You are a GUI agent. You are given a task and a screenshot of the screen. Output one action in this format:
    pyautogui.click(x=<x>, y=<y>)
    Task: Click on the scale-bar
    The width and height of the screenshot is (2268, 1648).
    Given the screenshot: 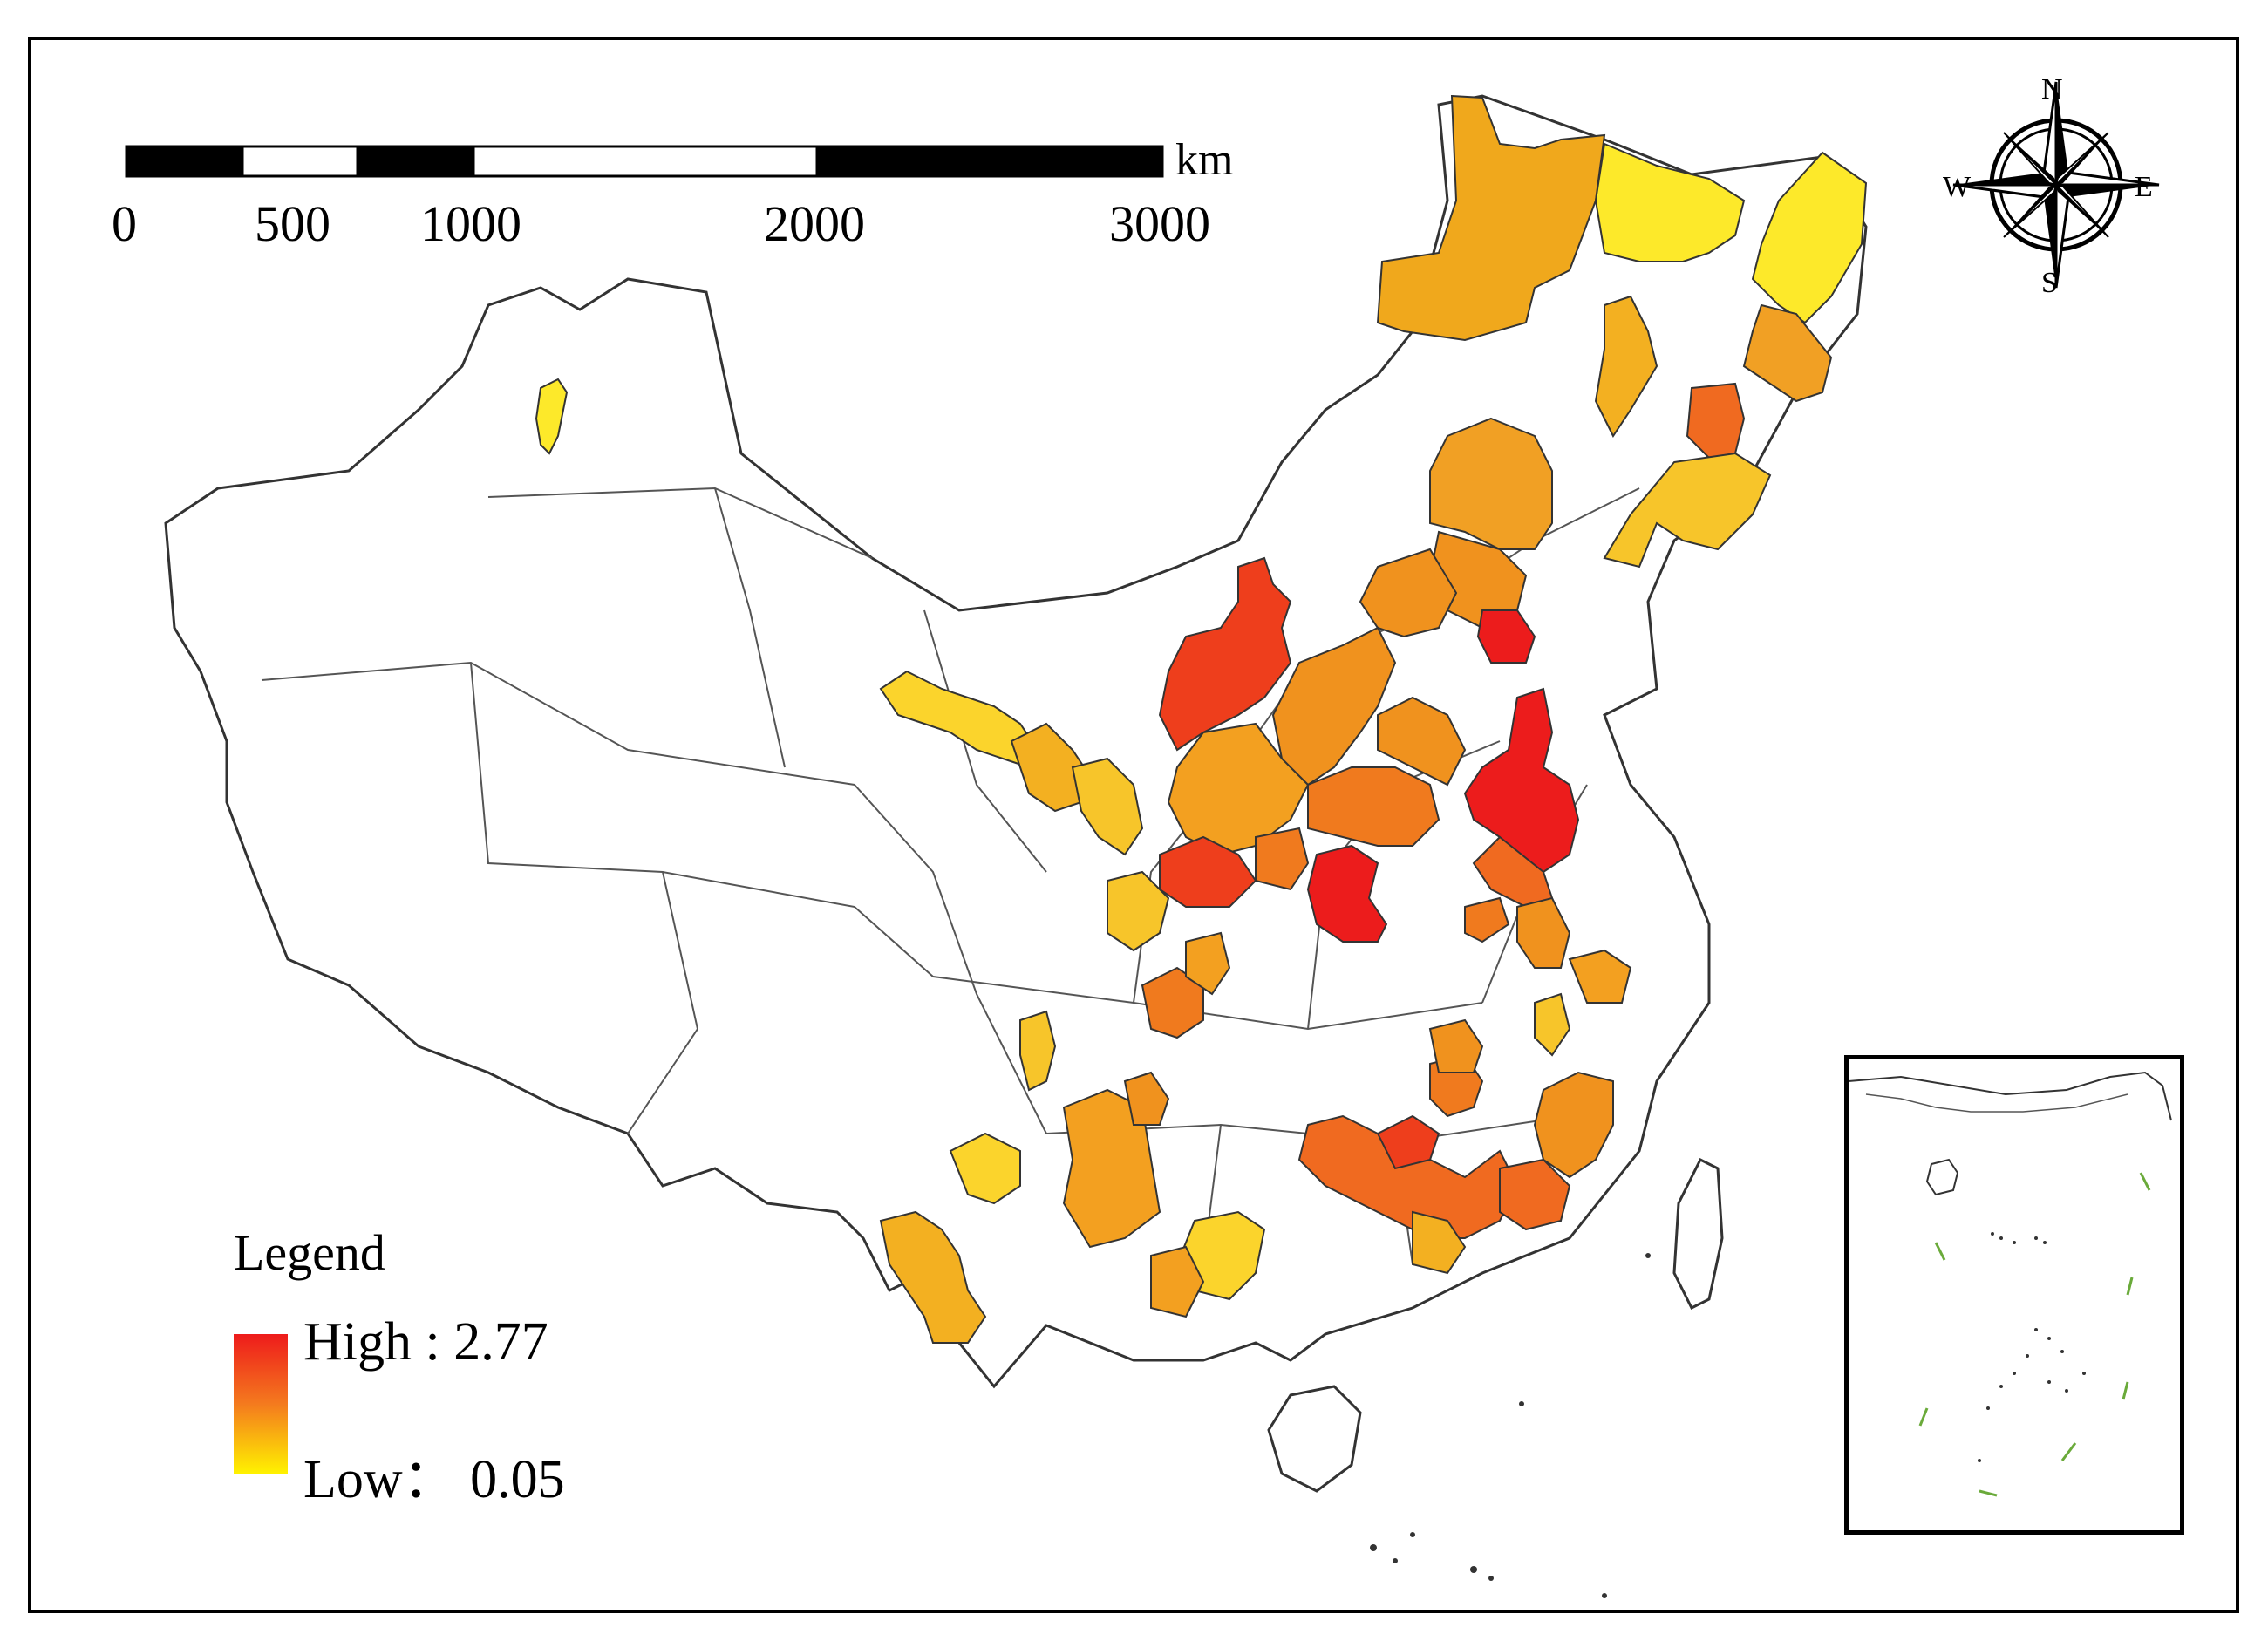 What is the action you would take?
    pyautogui.click(x=644, y=161)
    